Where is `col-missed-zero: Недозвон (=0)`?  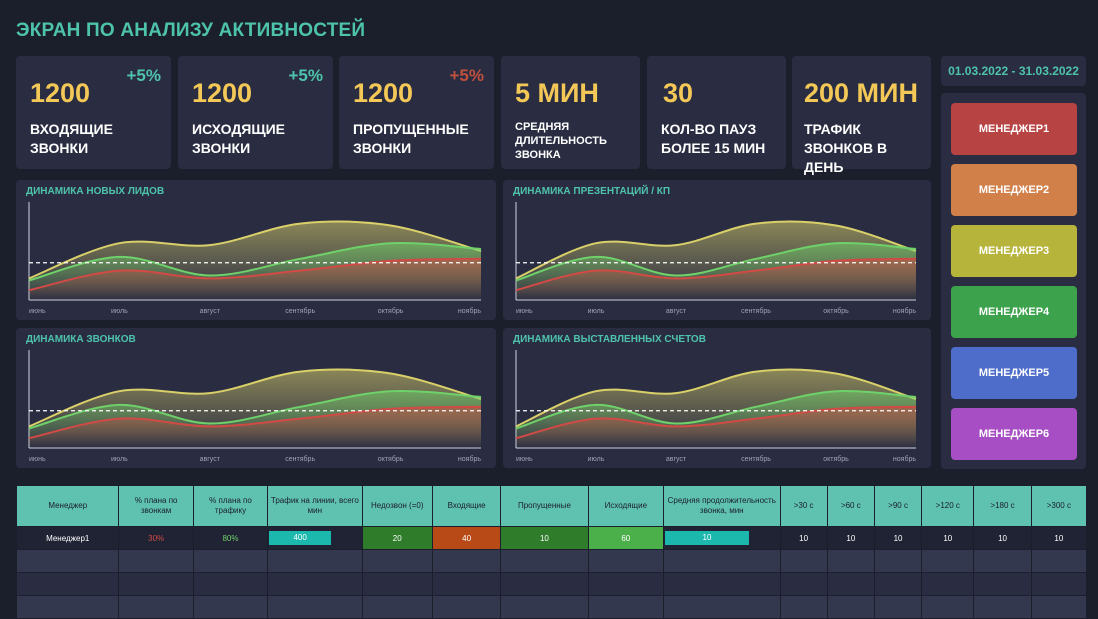 col-missed-zero: Недозвон (=0) is located at coordinates (397, 506).